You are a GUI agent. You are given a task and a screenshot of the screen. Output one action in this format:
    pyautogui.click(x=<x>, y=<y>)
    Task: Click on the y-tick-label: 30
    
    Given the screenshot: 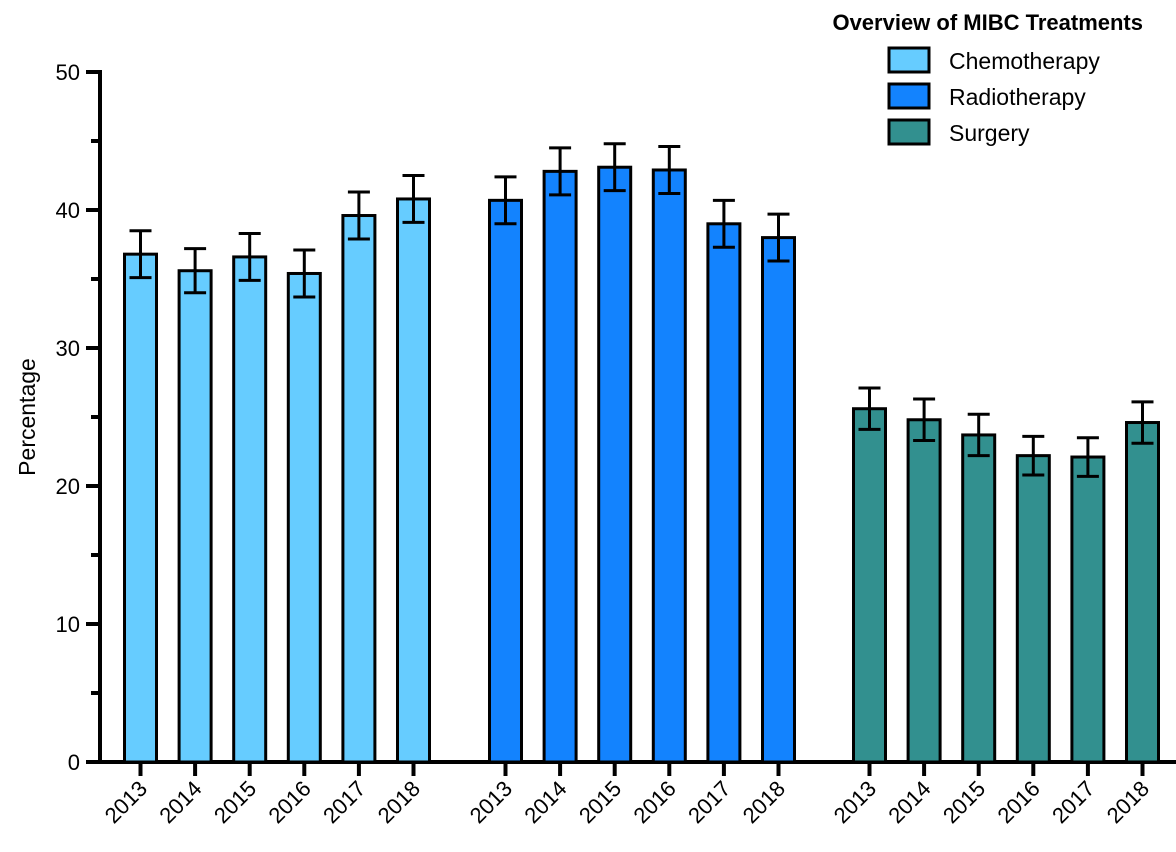 What is the action you would take?
    pyautogui.click(x=68, y=348)
    